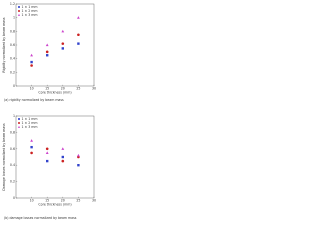 The width and height of the screenshot is (320, 240). Describe the element at coordinates (34, 100) in the screenshot. I see `chart-title: (a) rigidity normalized by beam mass` at that location.